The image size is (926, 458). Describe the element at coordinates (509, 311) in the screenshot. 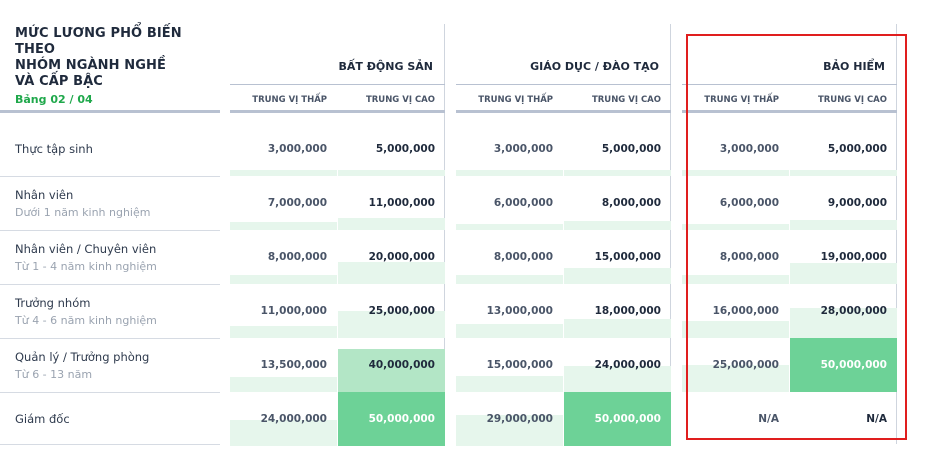

I see `salary-cell-low: 13,000,000` at that location.